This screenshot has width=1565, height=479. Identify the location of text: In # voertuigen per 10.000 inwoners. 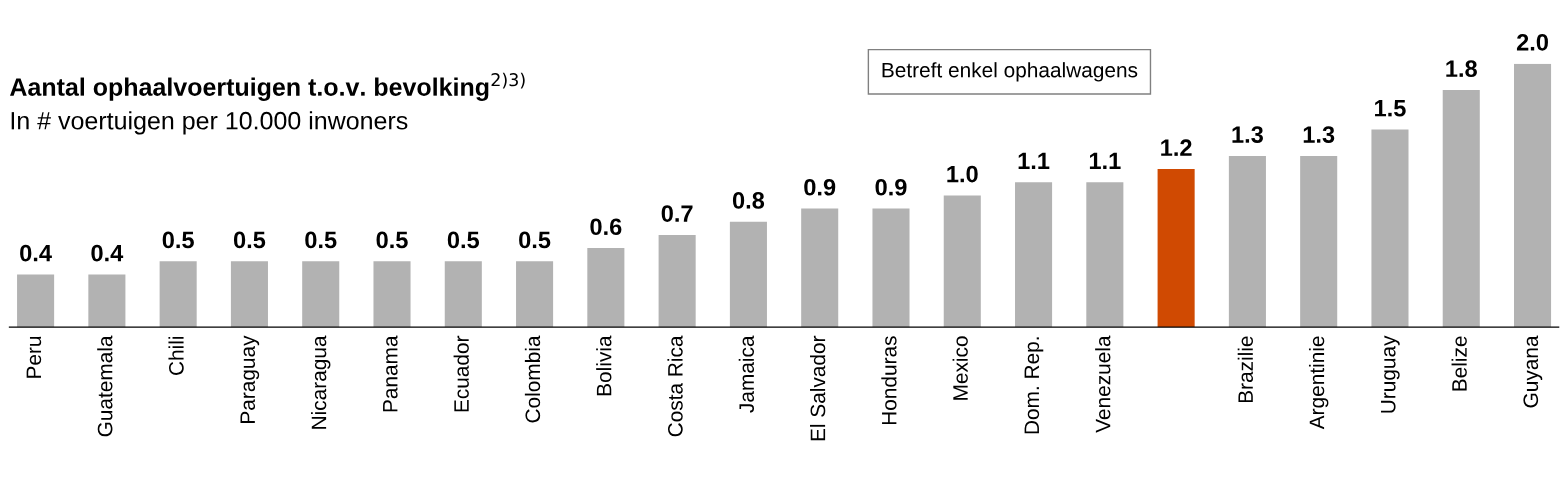
(209, 123).